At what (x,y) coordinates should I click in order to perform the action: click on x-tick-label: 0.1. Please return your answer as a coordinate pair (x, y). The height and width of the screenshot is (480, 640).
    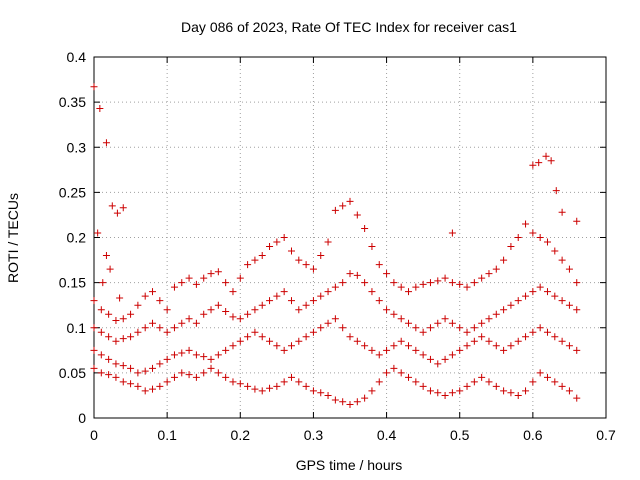
    Looking at the image, I should click on (167, 435).